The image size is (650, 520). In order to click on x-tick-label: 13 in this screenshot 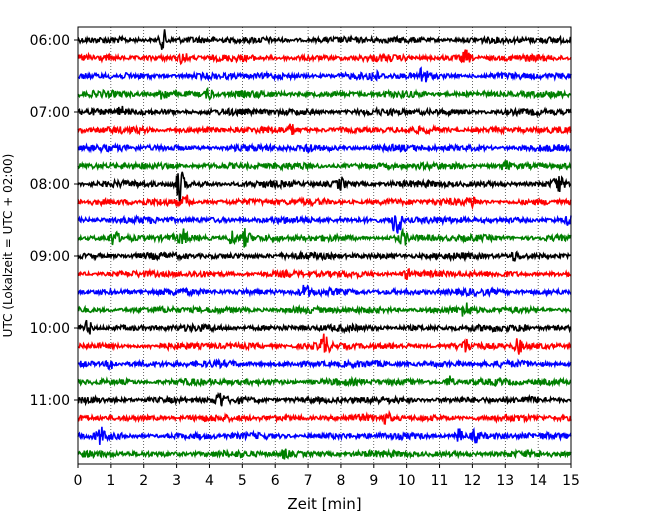, I will do `click(505, 481)`.